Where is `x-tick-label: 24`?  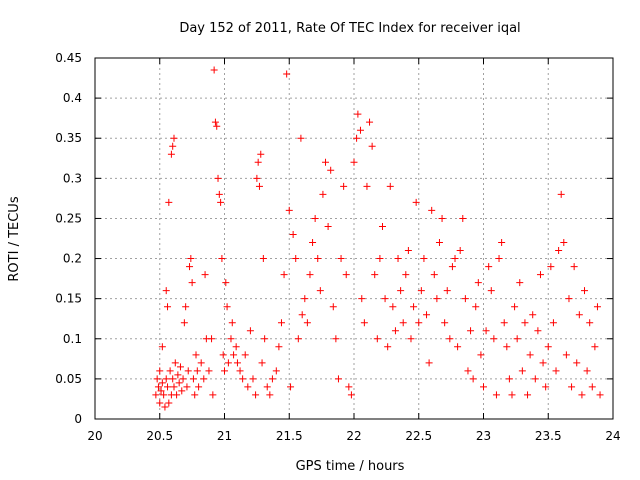 x-tick-label: 24 is located at coordinates (612, 436).